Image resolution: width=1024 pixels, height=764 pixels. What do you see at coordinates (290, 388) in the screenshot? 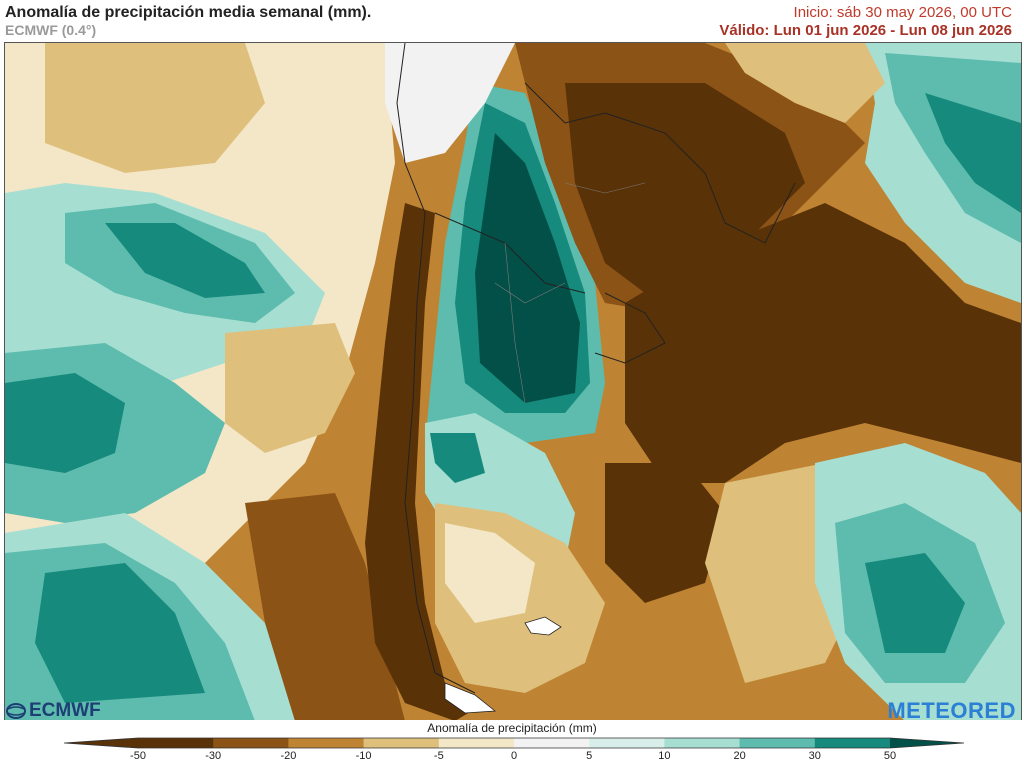
I see `pacific-dry-patch` at bounding box center [290, 388].